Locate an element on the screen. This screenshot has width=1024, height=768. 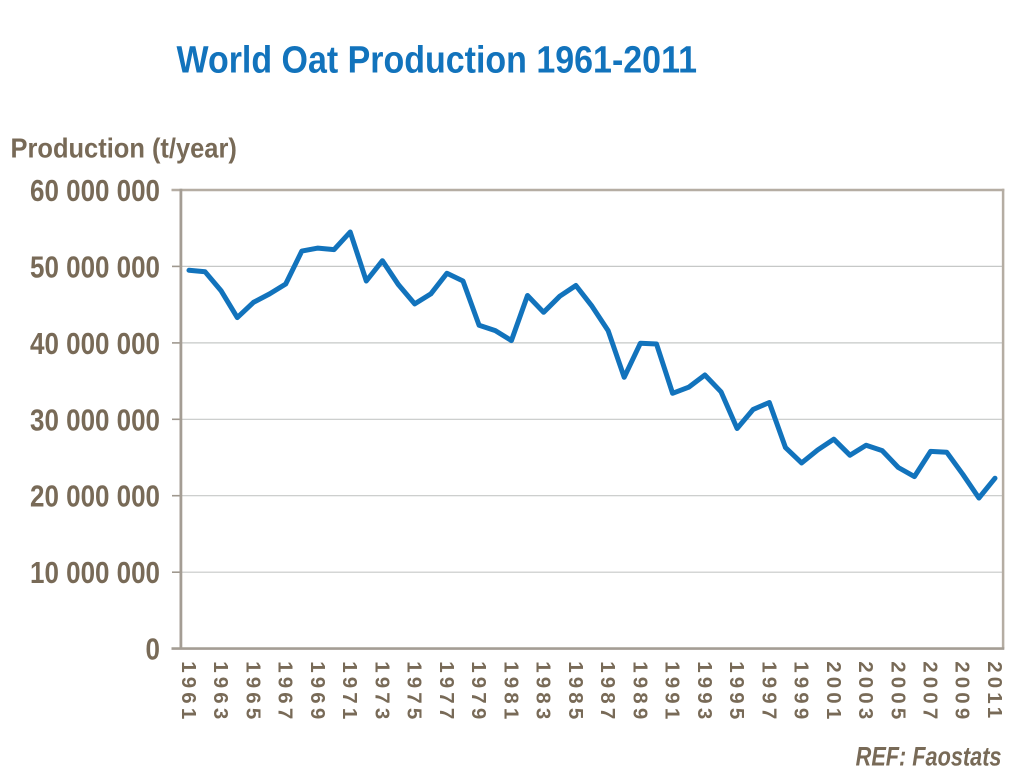
svg-text: 2011 is located at coordinates (994, 691).